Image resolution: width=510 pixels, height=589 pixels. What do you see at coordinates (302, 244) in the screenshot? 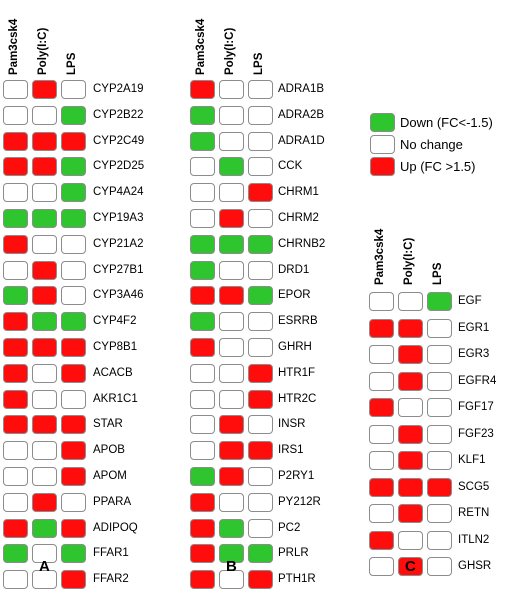
I see `panel-b-gene-label: CHRNB2` at bounding box center [302, 244].